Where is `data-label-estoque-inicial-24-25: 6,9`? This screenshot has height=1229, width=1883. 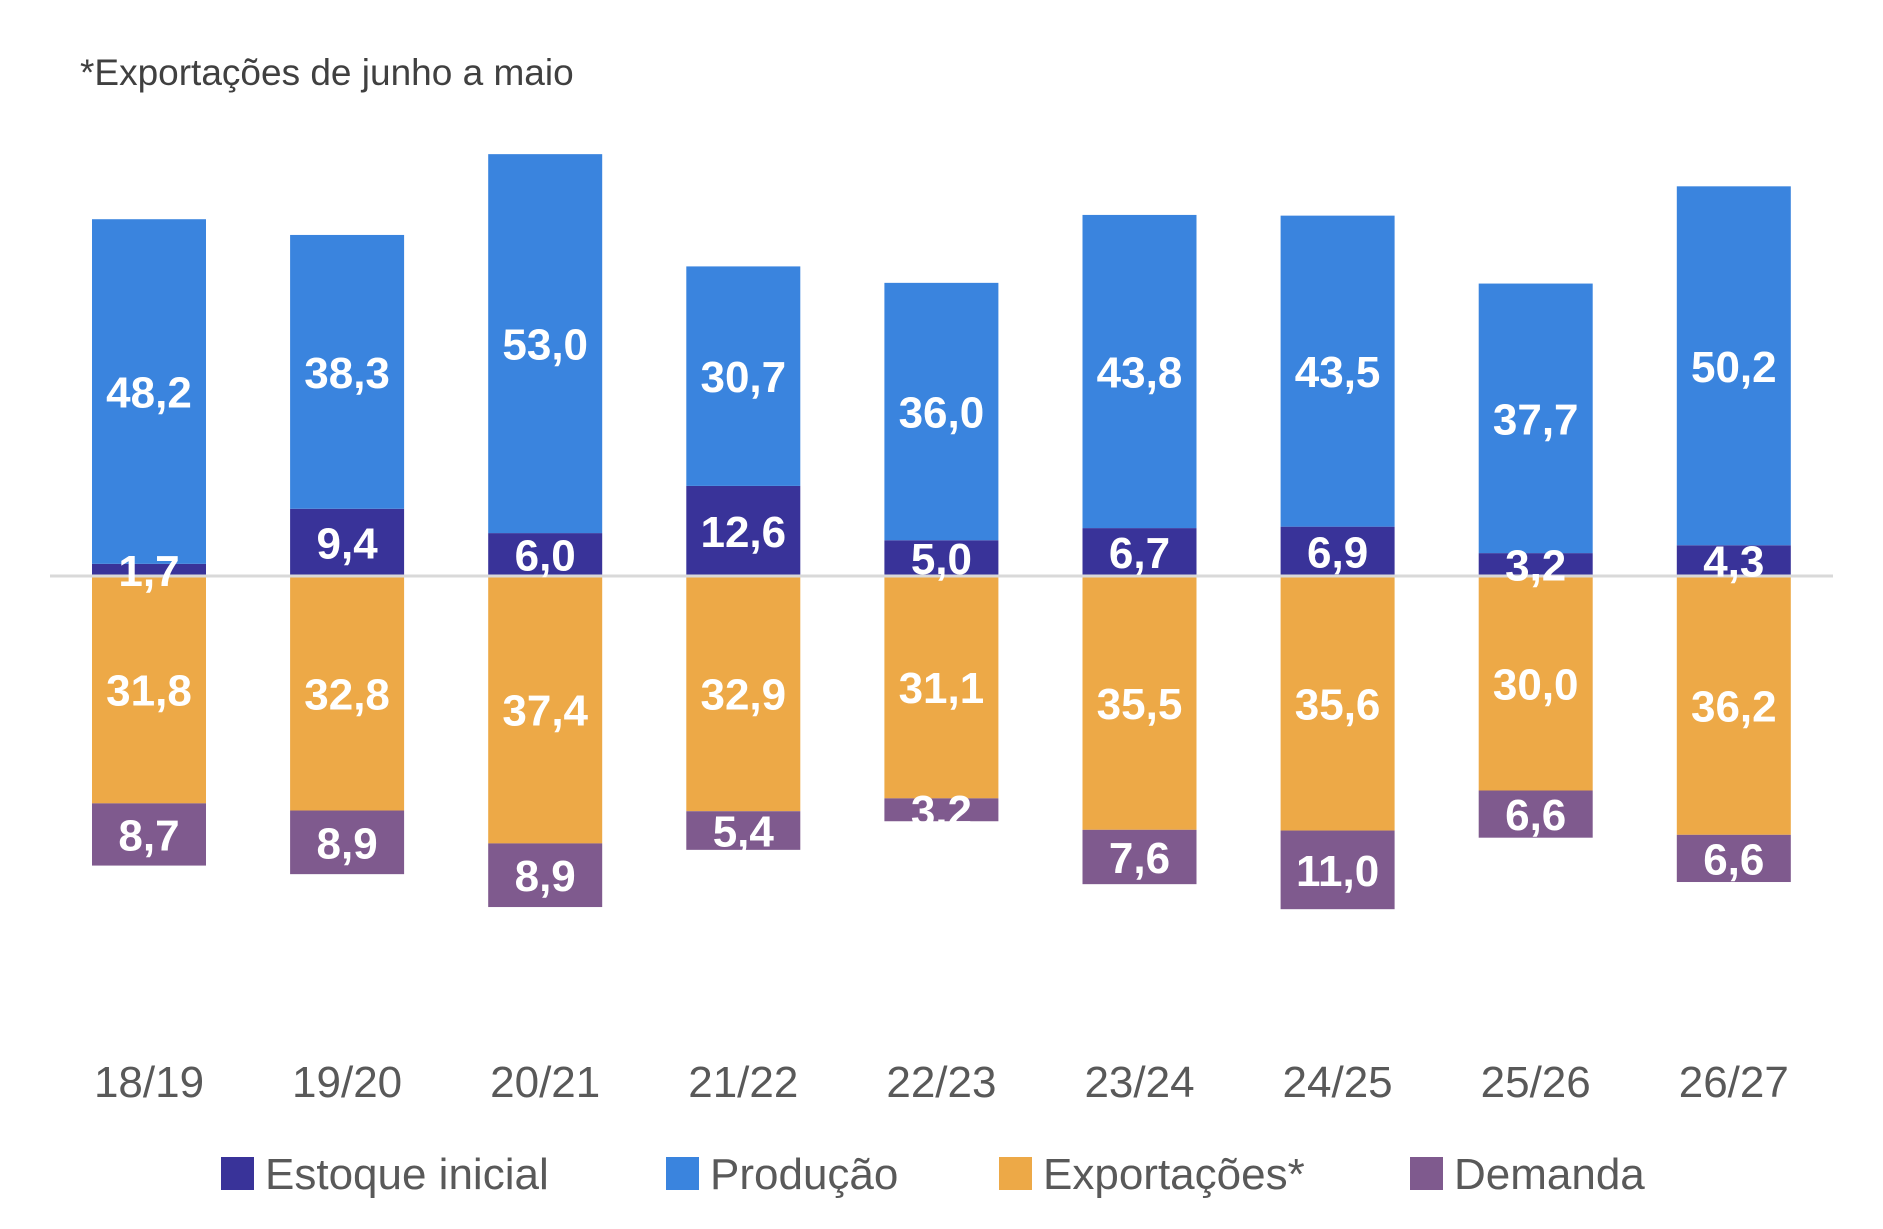 data-label-estoque-inicial-24-25: 6,9 is located at coordinates (1337, 552).